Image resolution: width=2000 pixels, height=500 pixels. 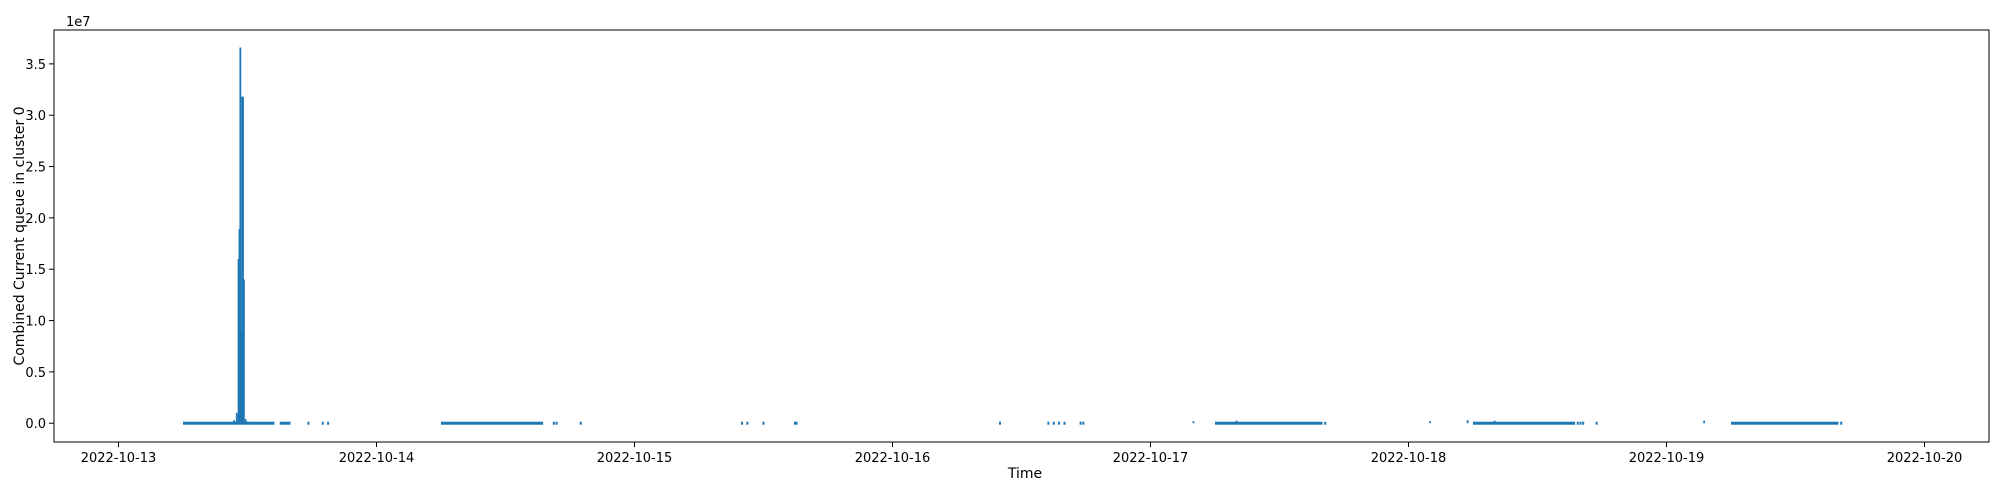 I want to click on x-tick-label: 2022-10-19, so click(x=1667, y=458).